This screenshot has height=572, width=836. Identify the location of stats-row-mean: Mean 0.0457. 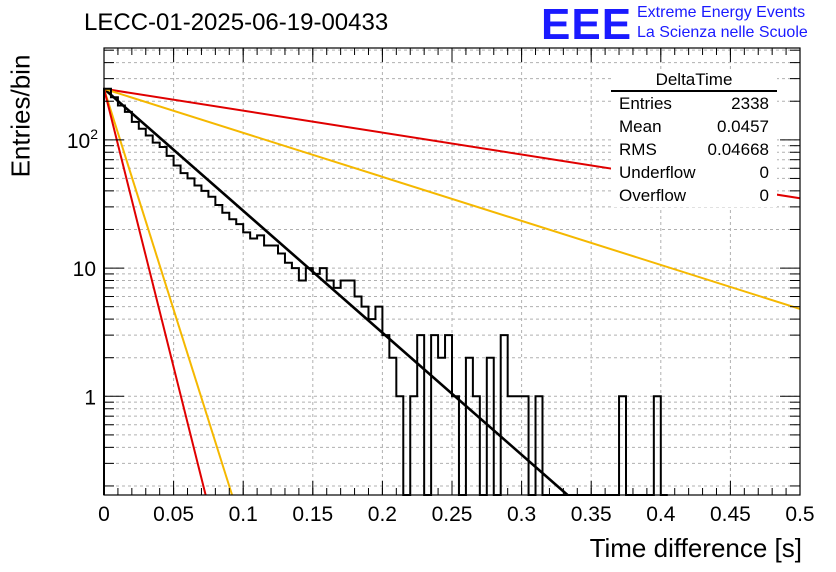
(694, 126).